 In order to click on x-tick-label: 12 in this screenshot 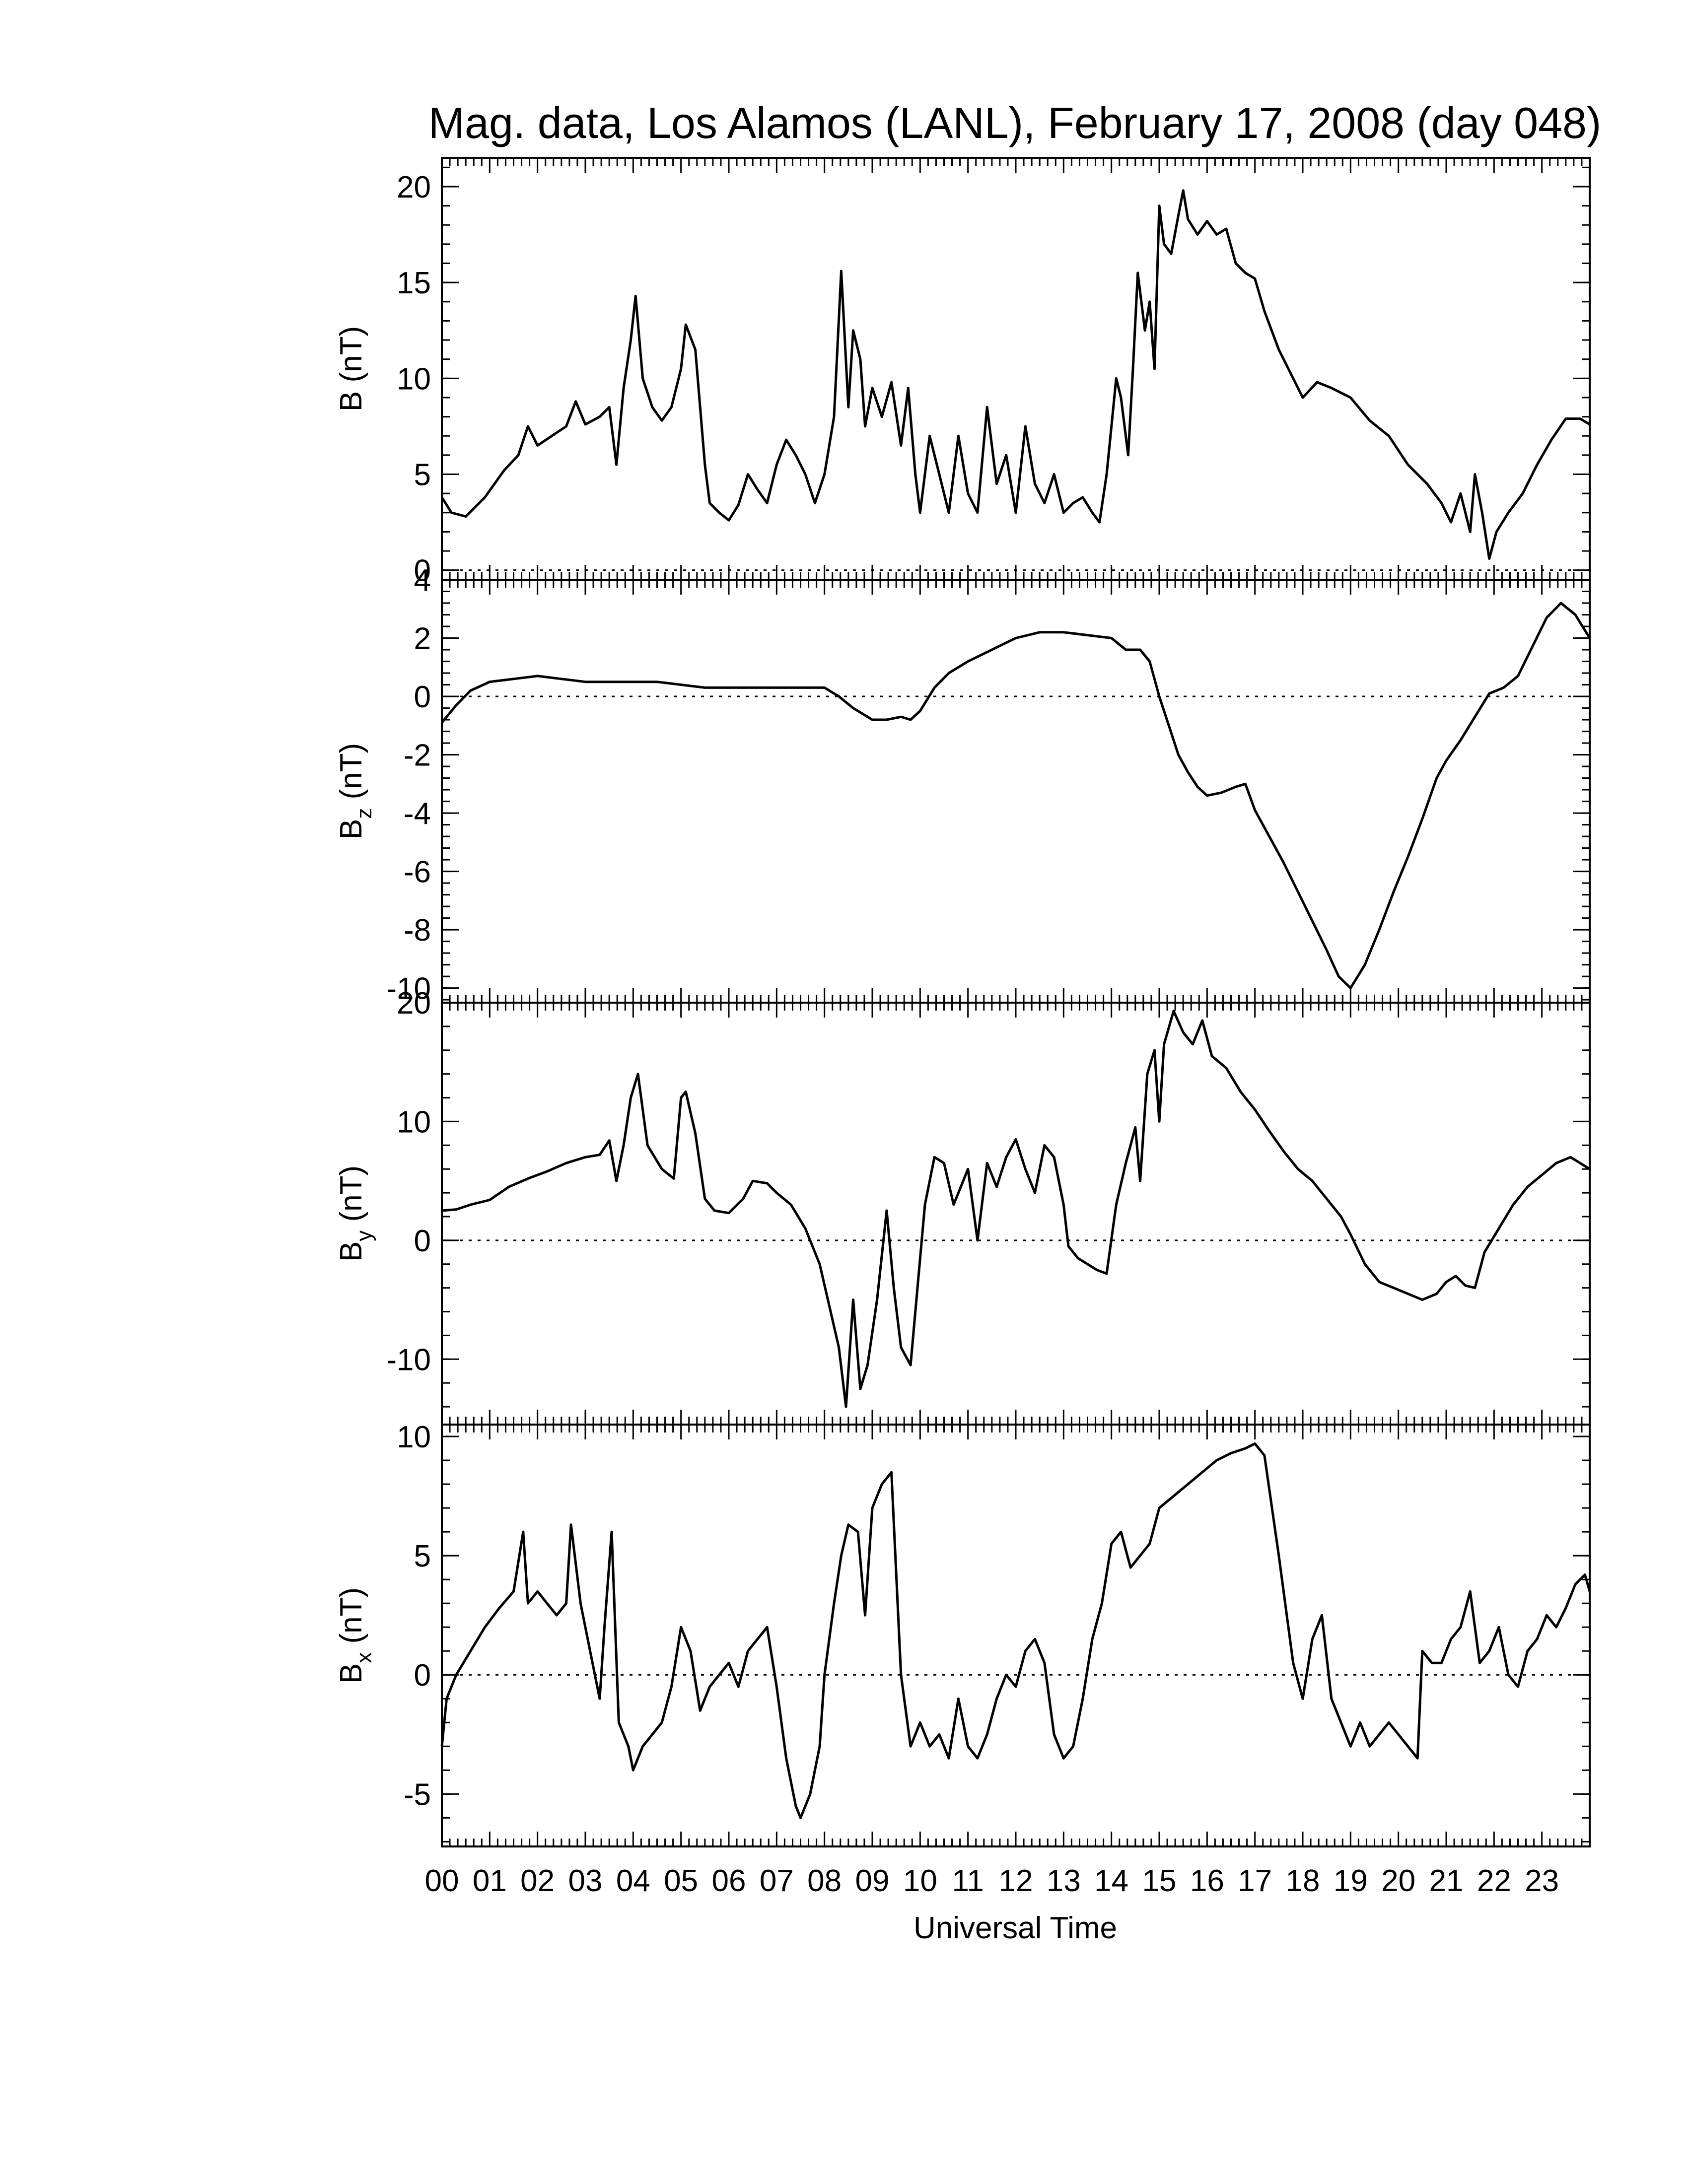, I will do `click(1016, 1881)`.